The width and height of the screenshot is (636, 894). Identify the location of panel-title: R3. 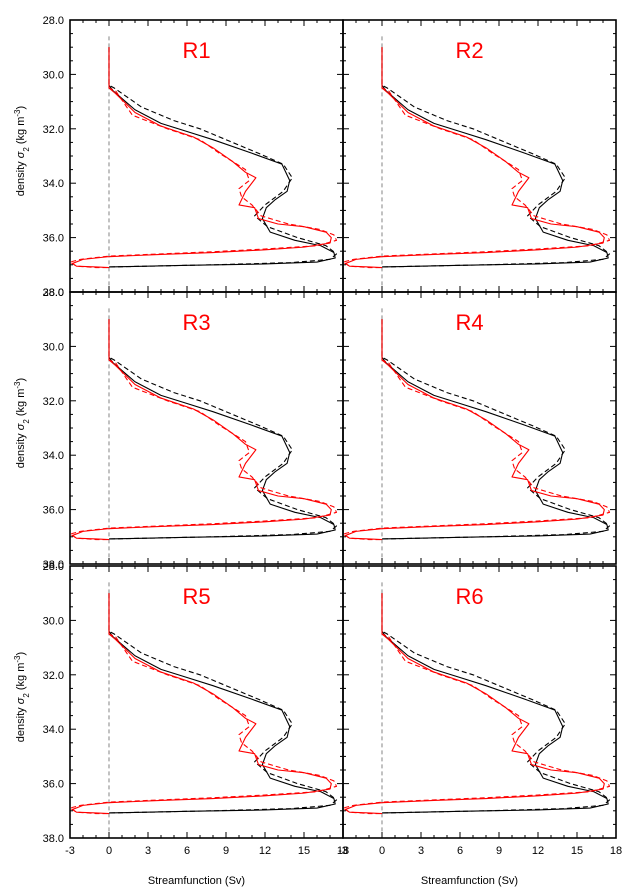
(196, 322).